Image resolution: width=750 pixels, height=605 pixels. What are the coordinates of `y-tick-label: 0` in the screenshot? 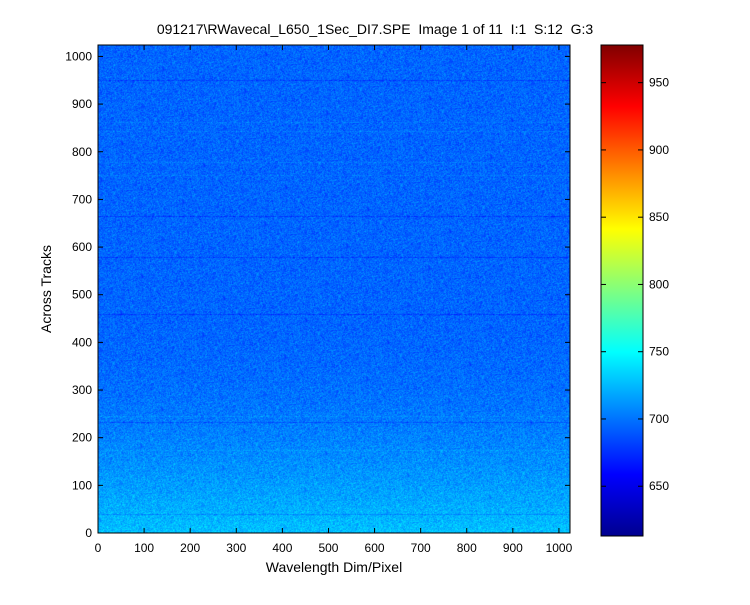 It's located at (88, 533).